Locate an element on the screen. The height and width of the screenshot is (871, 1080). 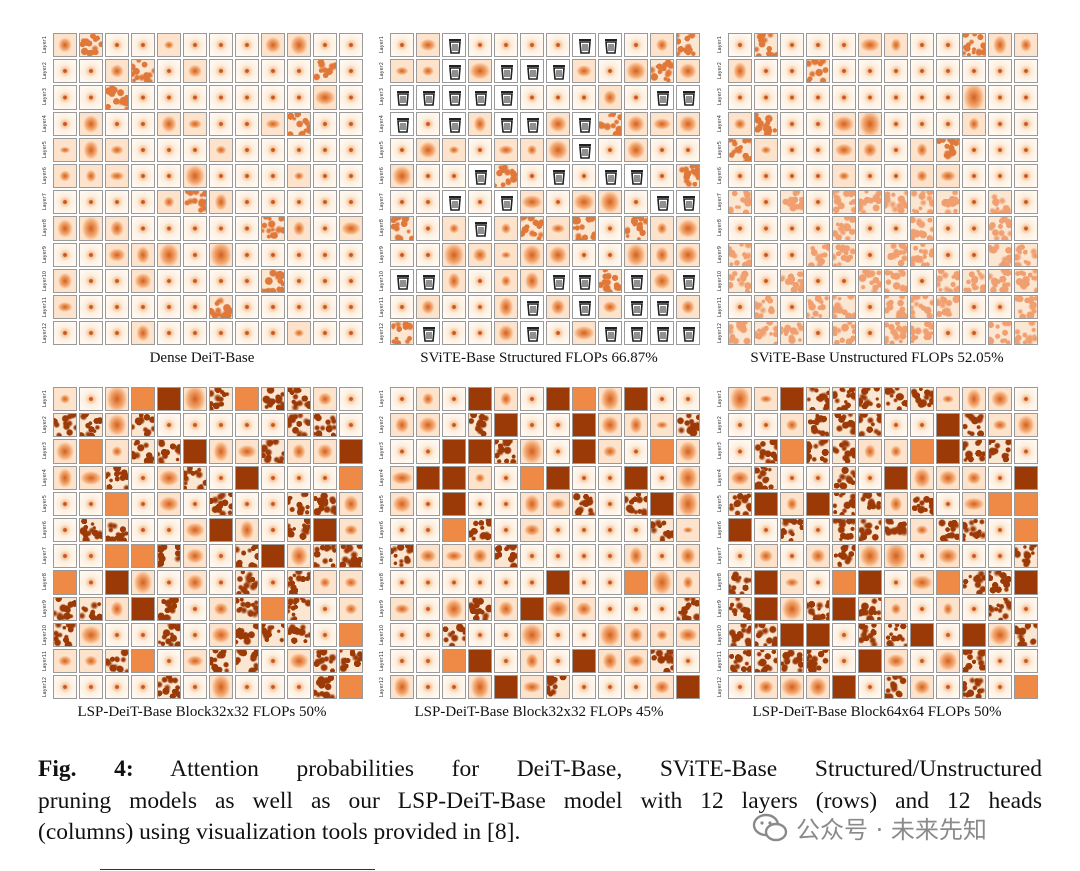
layer-label: Layer7 is located at coordinates (45, 556).